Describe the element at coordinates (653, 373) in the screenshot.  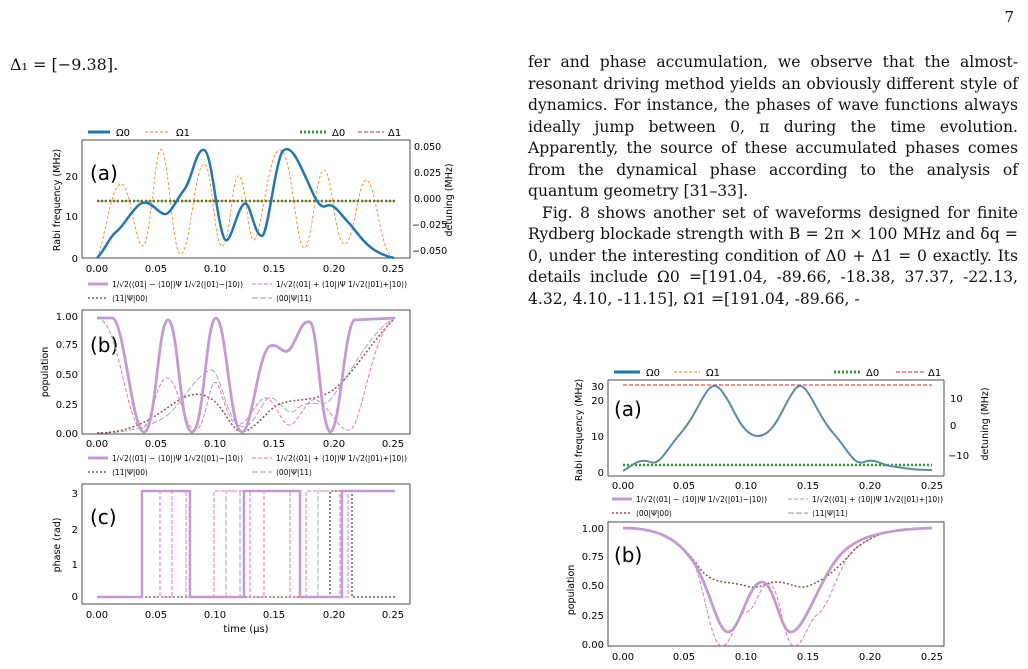
I see `fig8-legend-omega0: Ω0` at that location.